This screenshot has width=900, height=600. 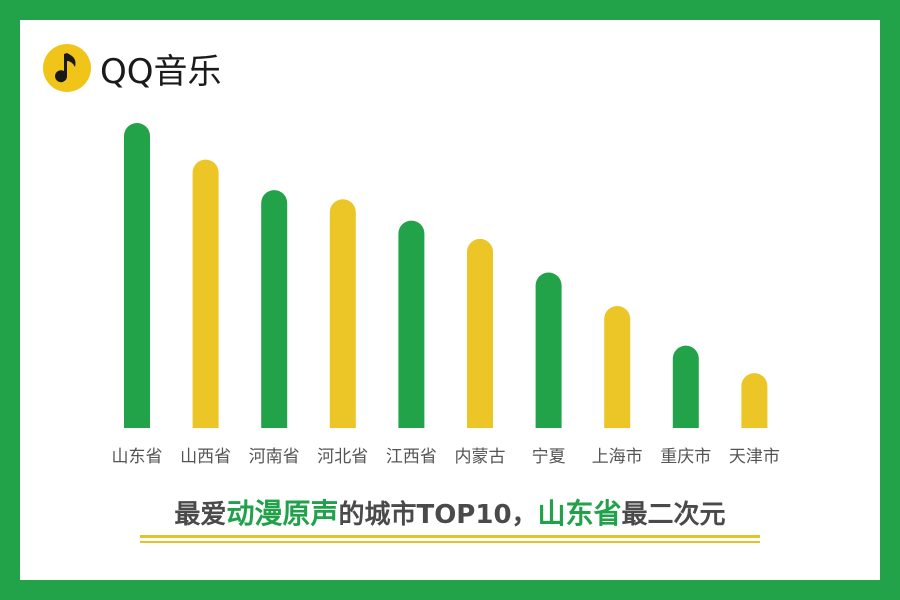 What do you see at coordinates (685, 457) in the screenshot?
I see `x-tick-label: 重庆市` at bounding box center [685, 457].